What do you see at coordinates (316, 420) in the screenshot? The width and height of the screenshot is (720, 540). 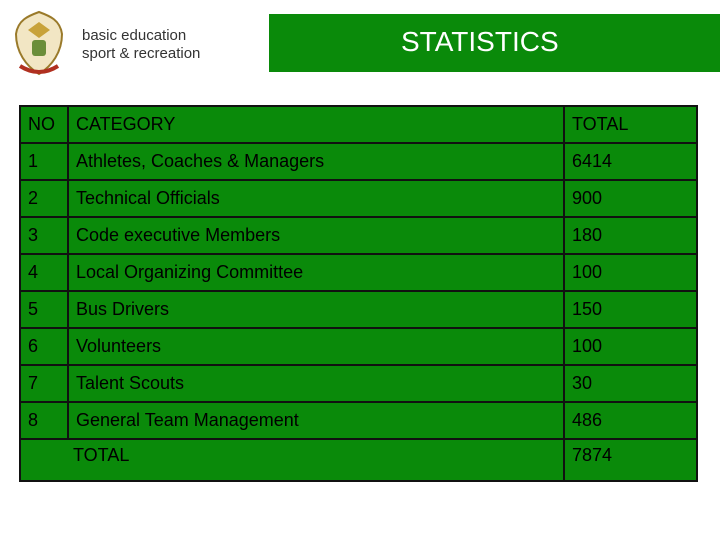 I see `table-cell: General Team Management` at bounding box center [316, 420].